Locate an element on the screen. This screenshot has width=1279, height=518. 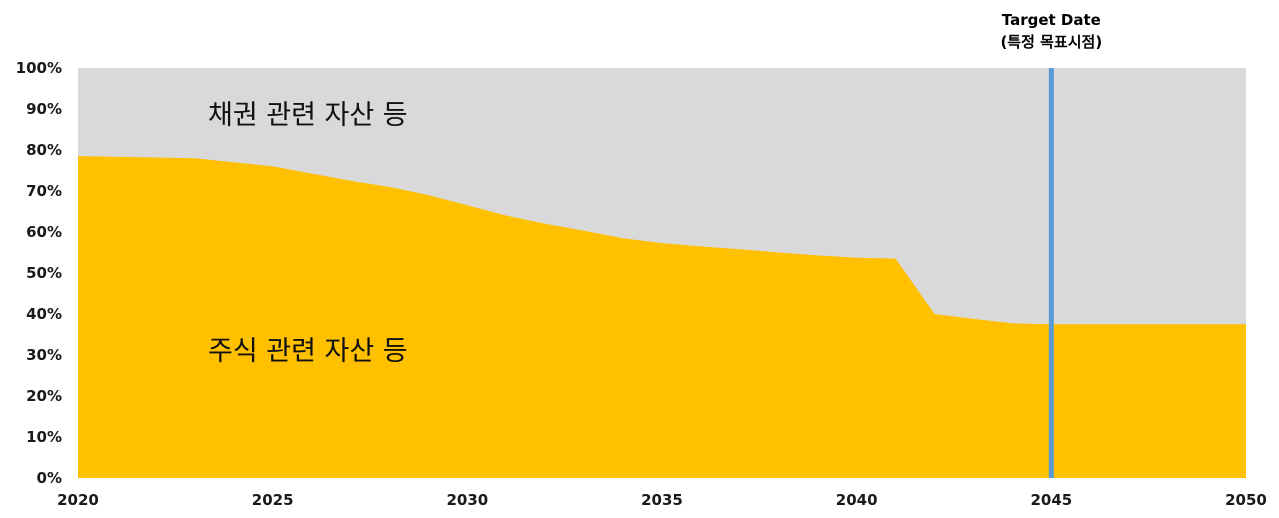
y-tick-label: 0% is located at coordinates (49, 478).